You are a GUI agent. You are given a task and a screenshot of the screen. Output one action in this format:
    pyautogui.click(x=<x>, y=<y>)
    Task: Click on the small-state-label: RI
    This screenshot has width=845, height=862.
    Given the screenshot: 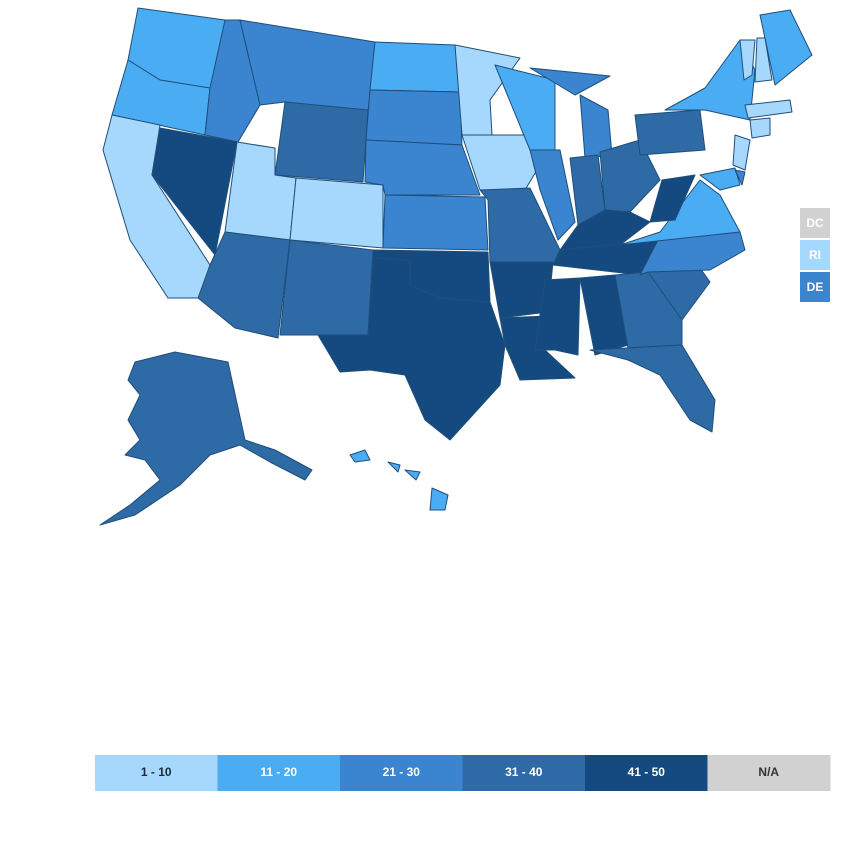 What is the action you would take?
    pyautogui.click(x=815, y=255)
    